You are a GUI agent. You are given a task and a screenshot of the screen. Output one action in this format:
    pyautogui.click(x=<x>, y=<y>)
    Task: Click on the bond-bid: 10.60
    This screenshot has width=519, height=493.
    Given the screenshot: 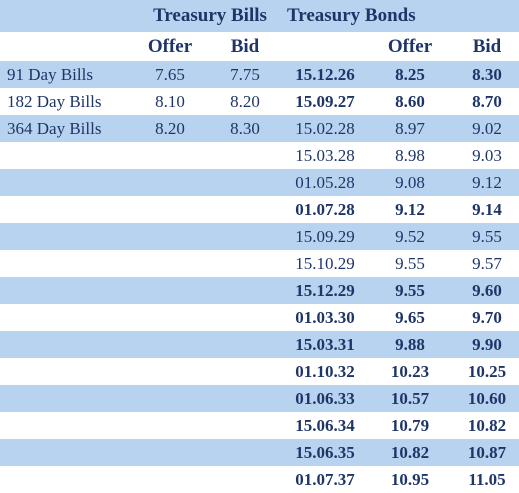 What is the action you would take?
    pyautogui.click(x=487, y=398)
    